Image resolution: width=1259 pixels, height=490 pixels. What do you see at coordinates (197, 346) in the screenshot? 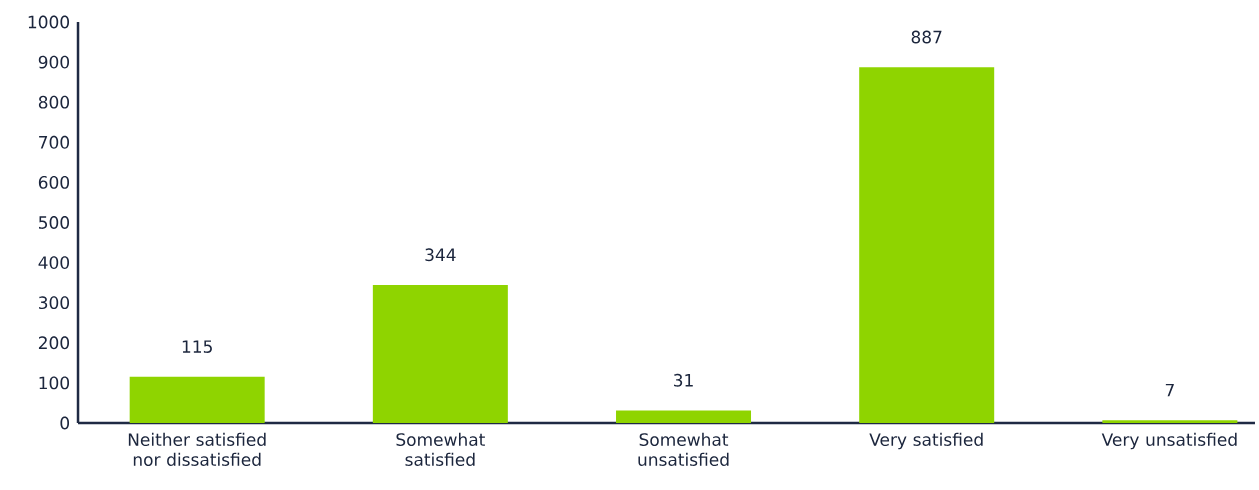
I see `data-label: 115` at bounding box center [197, 346].